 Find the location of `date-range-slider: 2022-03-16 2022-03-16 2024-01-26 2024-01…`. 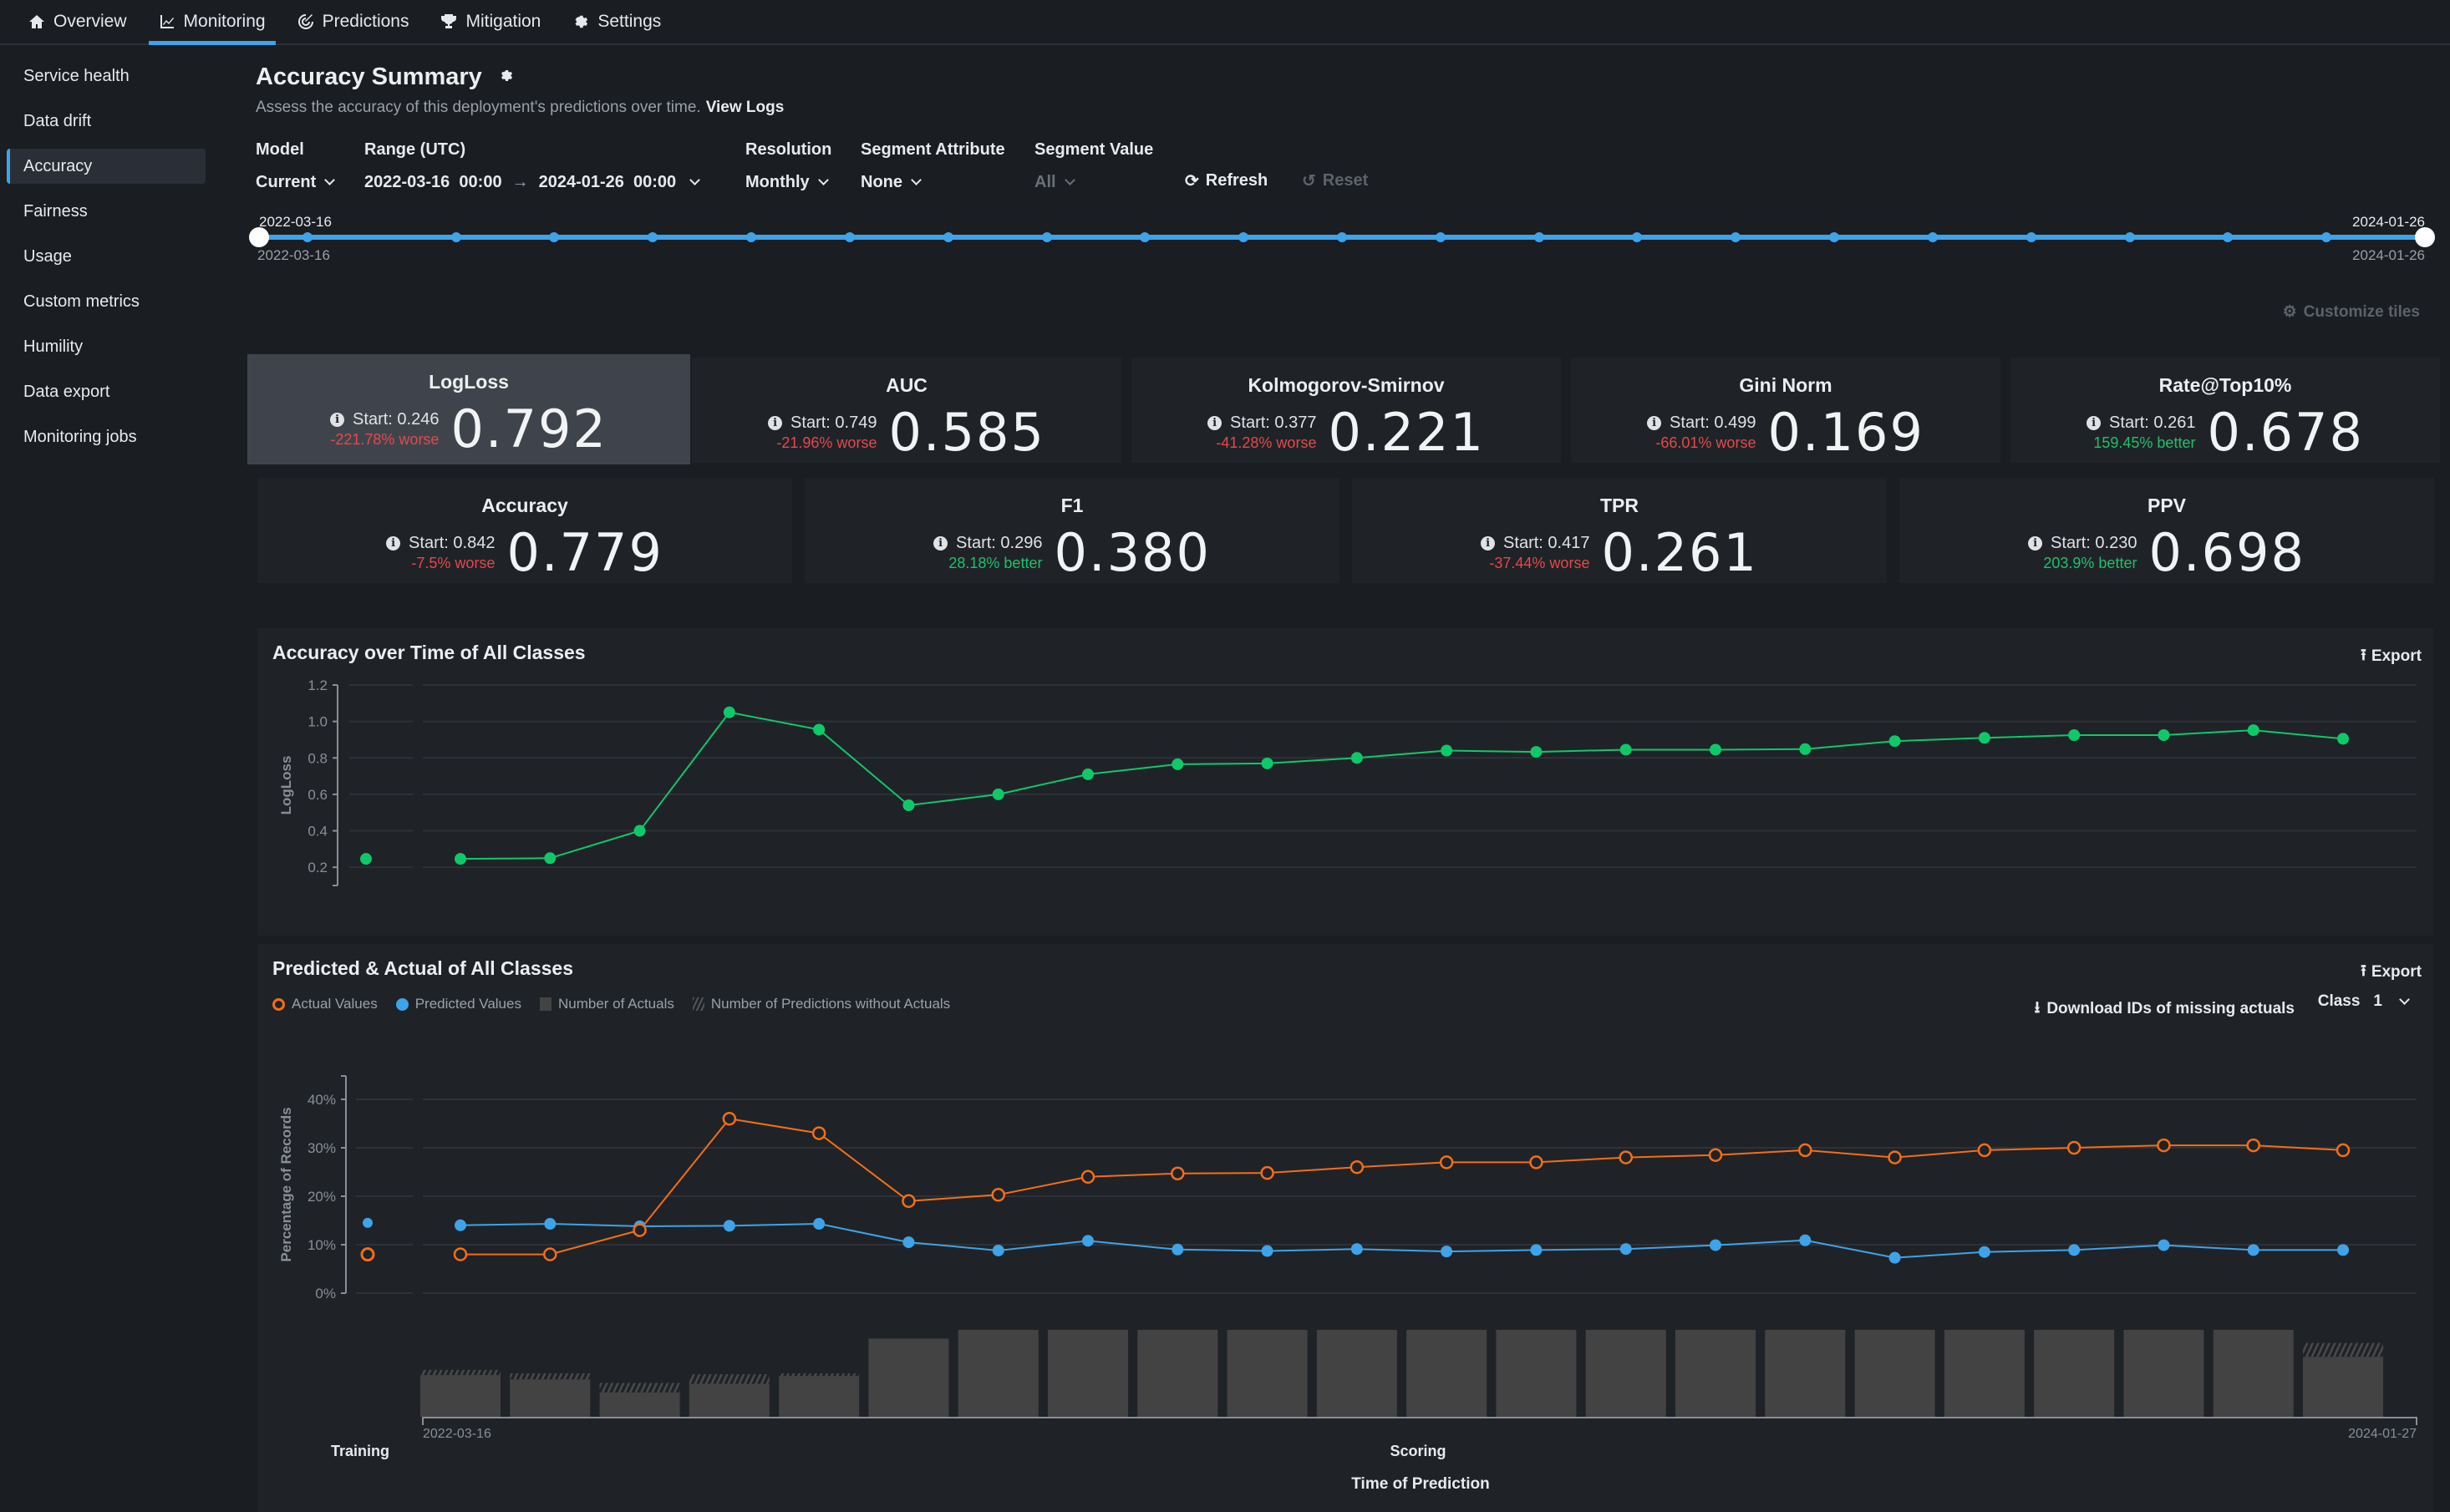

date-range-slider: 2022-03-16 2022-03-16 2024-01-26 2024-01… is located at coordinates (1342, 243).